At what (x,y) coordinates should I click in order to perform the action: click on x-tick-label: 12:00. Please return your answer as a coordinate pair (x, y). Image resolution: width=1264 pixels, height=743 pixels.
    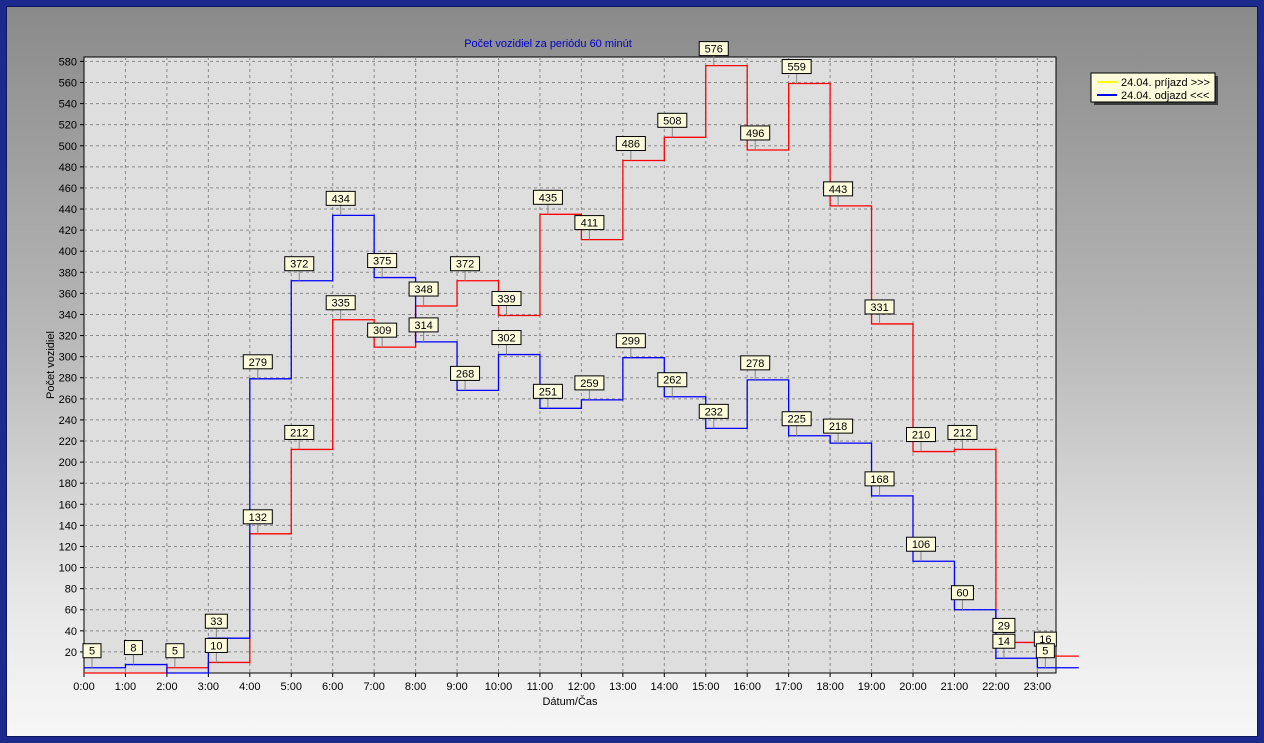
    Looking at the image, I should click on (582, 687).